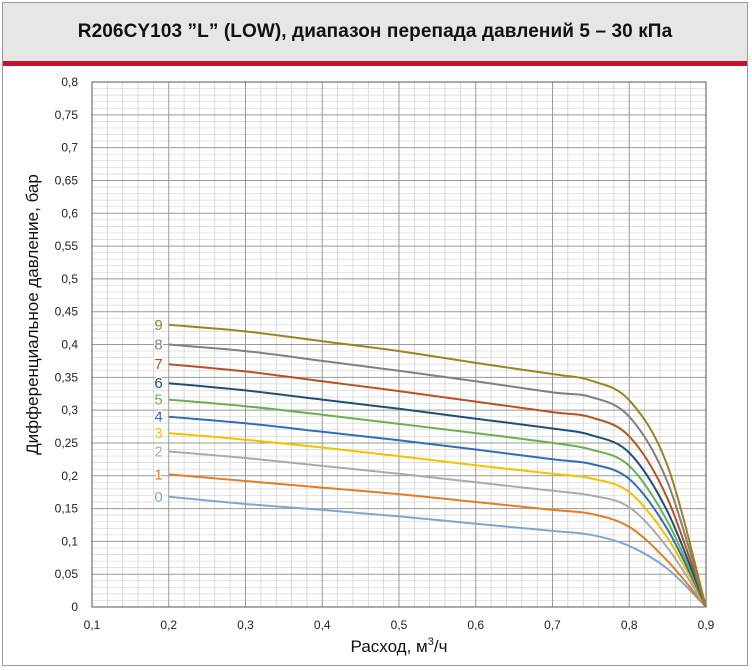 The image size is (752, 670). Describe the element at coordinates (67, 312) in the screenshot. I see `y-tick-label: 0,45` at that location.